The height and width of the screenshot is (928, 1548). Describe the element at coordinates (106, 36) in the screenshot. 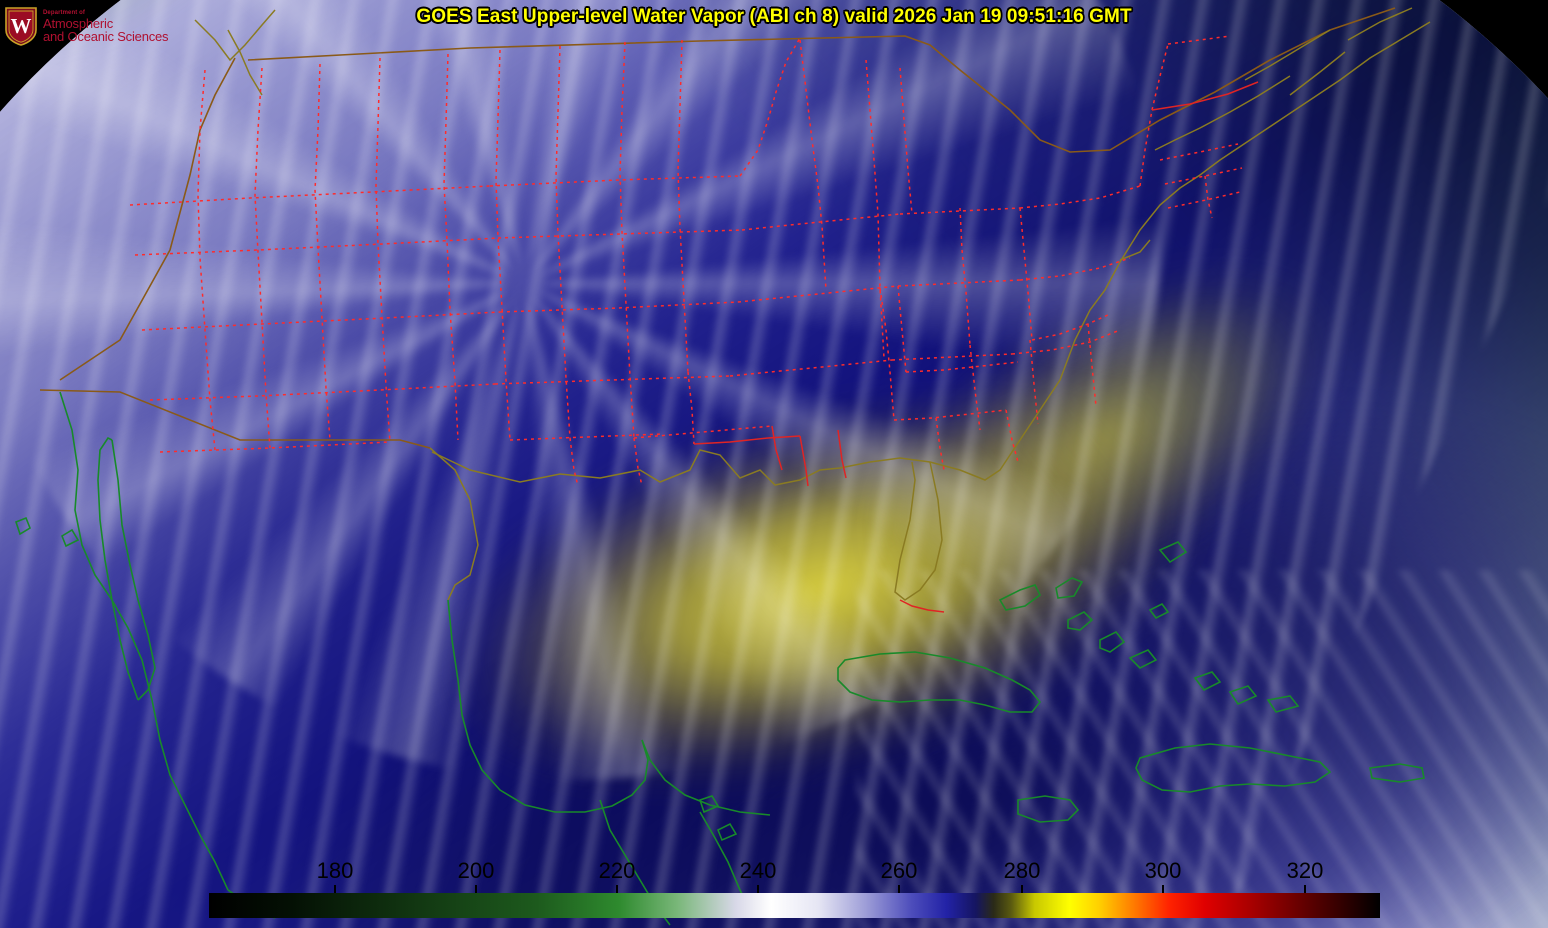

I see `logo-line-2: and Oceanic Sciences` at that location.